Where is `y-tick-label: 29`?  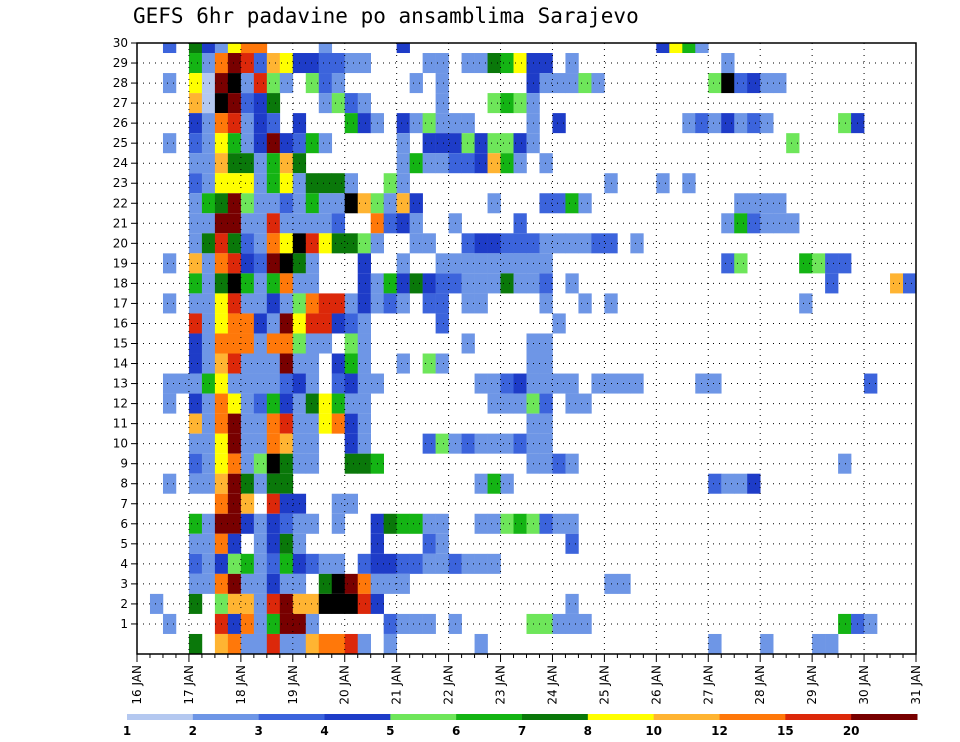 y-tick-label: 29 is located at coordinates (120, 63).